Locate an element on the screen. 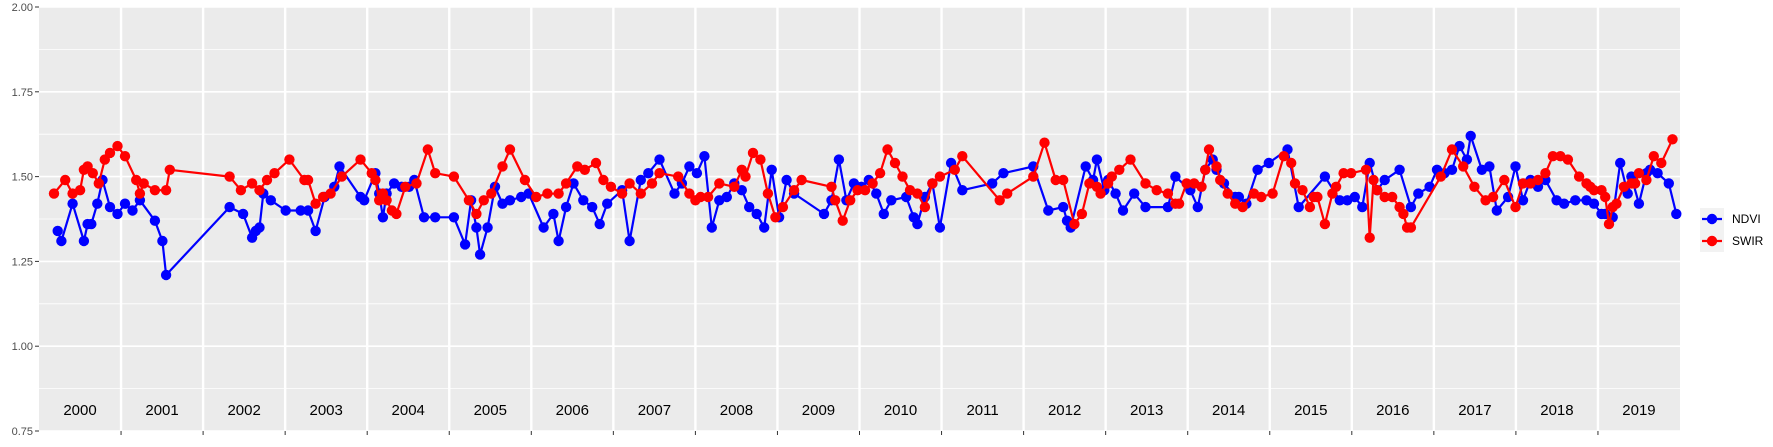  legend: NDVI SWIR is located at coordinates (1732, 230).